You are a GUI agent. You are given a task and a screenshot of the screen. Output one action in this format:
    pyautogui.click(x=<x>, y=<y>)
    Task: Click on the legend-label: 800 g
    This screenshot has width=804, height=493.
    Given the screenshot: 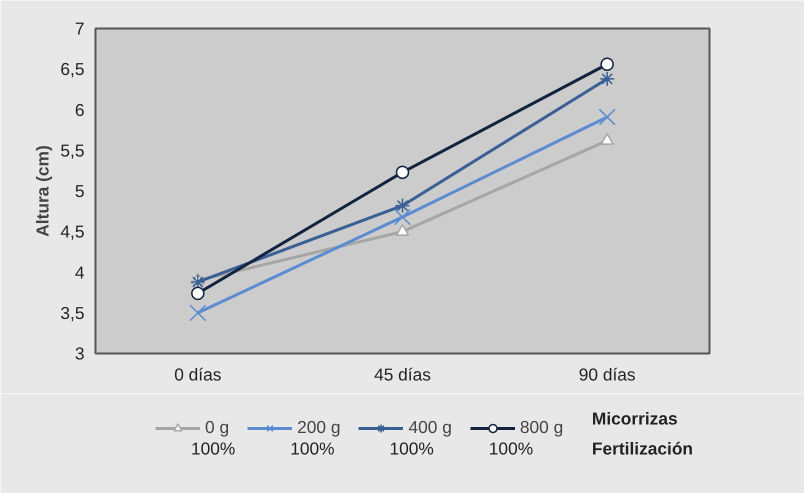 What is the action you would take?
    pyautogui.click(x=542, y=427)
    